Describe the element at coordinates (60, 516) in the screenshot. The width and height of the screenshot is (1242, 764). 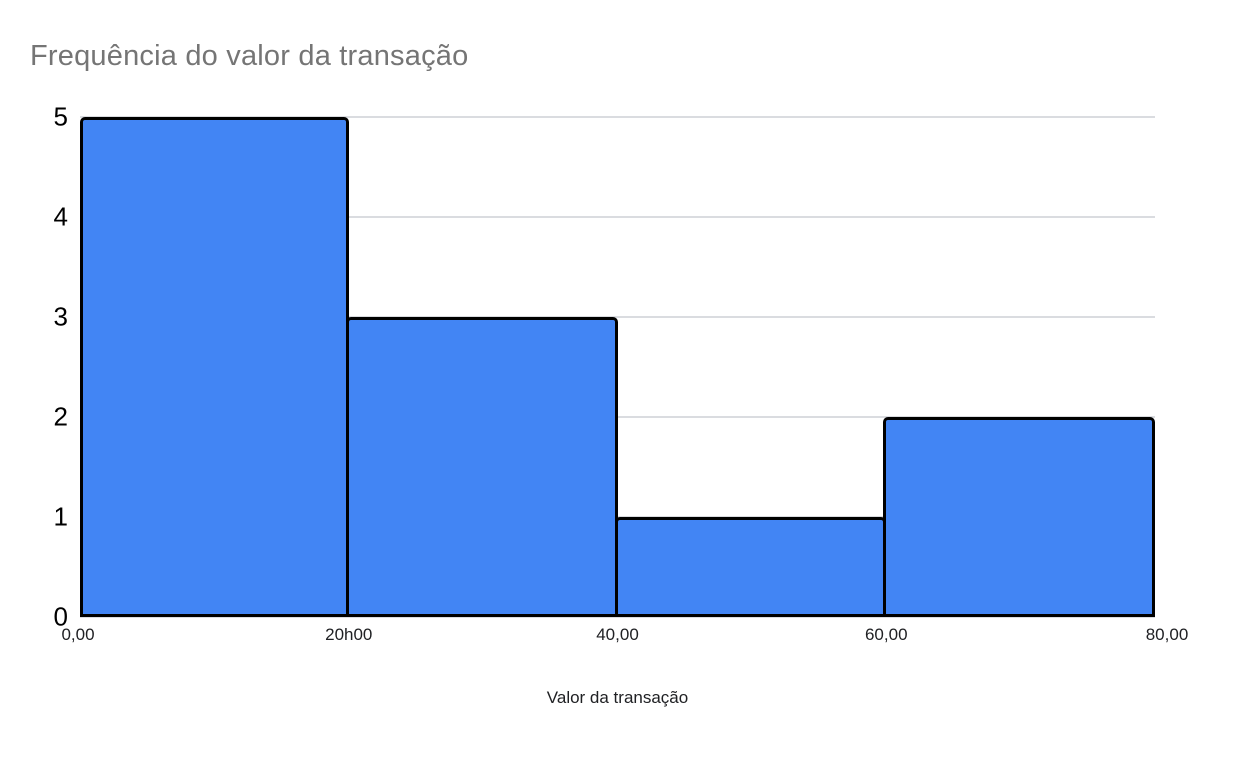
I see `y-tick-label: 1` at that location.